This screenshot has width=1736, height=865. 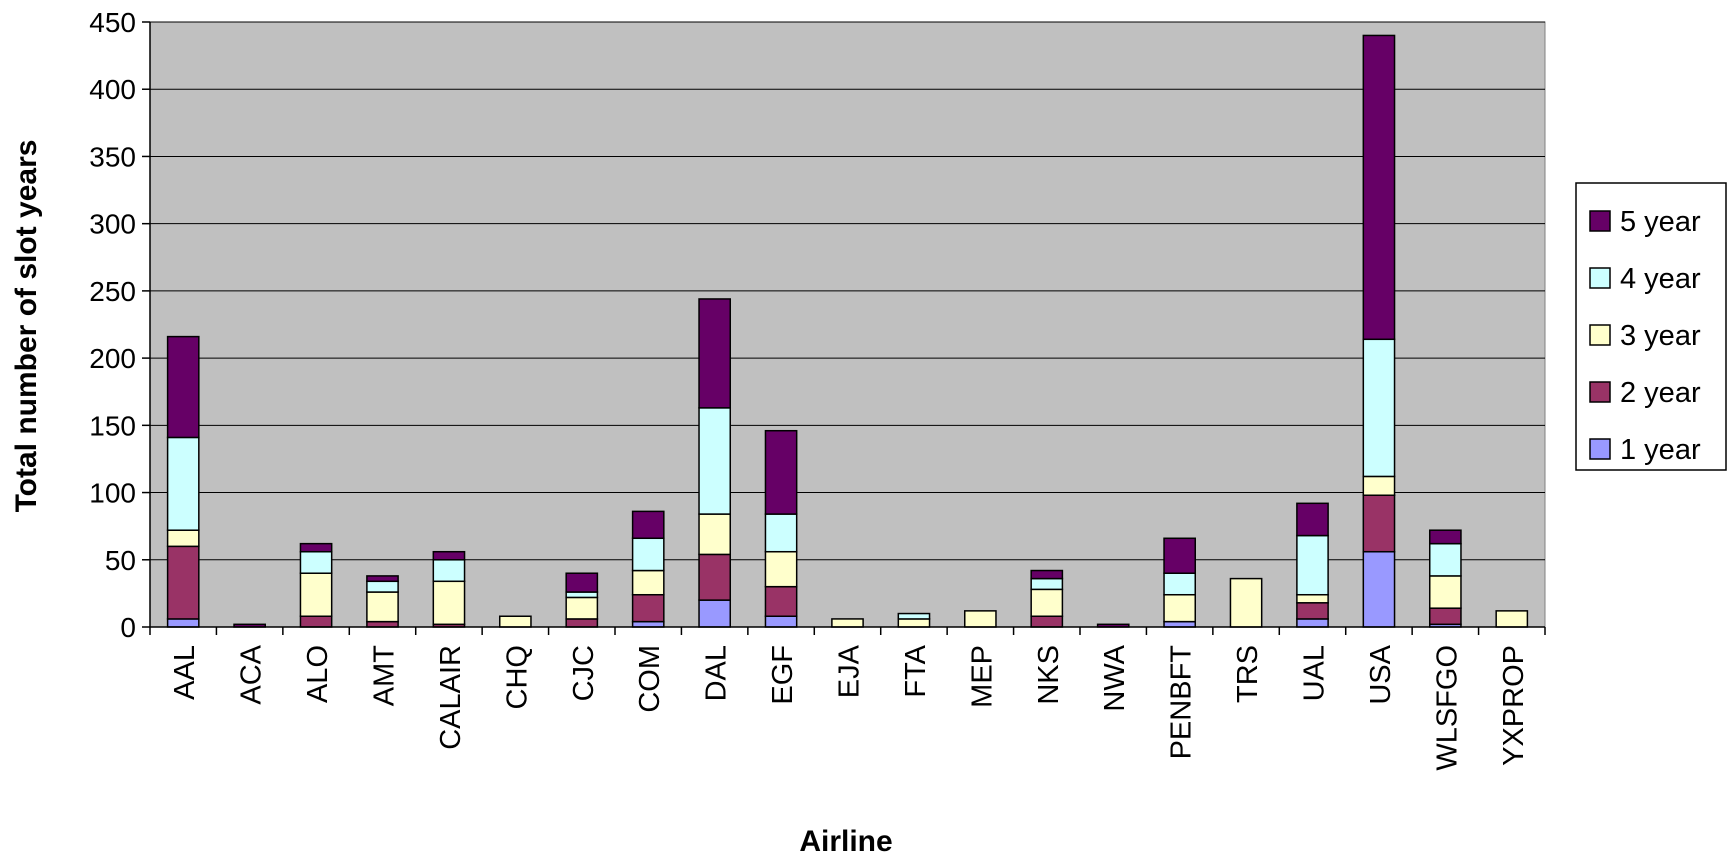 I want to click on bar-segment-mep-3-year, so click(x=980, y=619).